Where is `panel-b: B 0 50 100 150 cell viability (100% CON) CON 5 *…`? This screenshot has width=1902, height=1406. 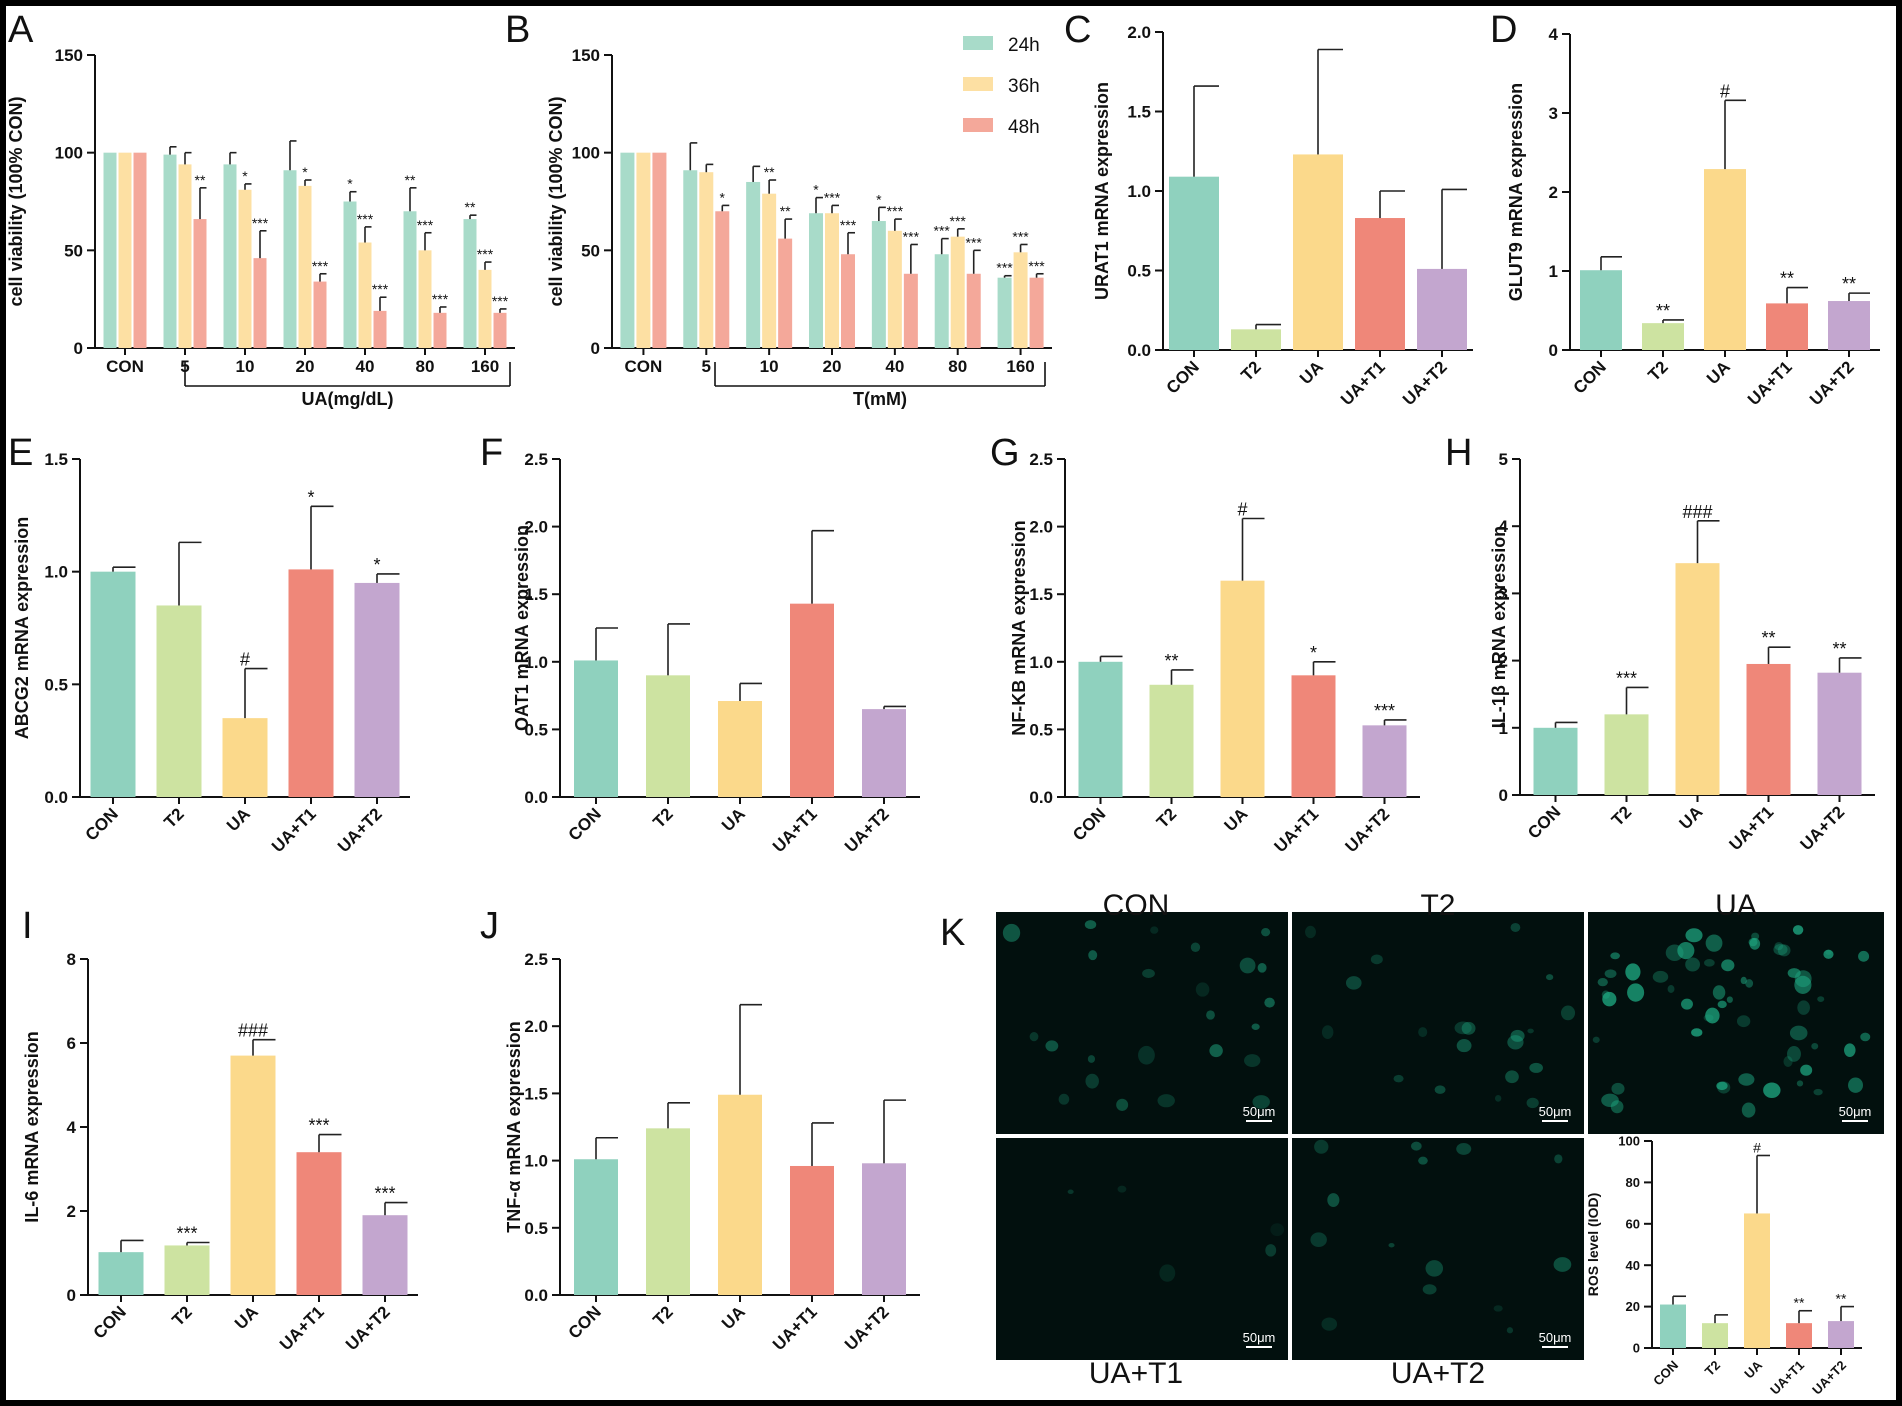 panel-b: B 0 50 100 150 cell viability (100% CON) CON 5 *… is located at coordinates (778, 209).